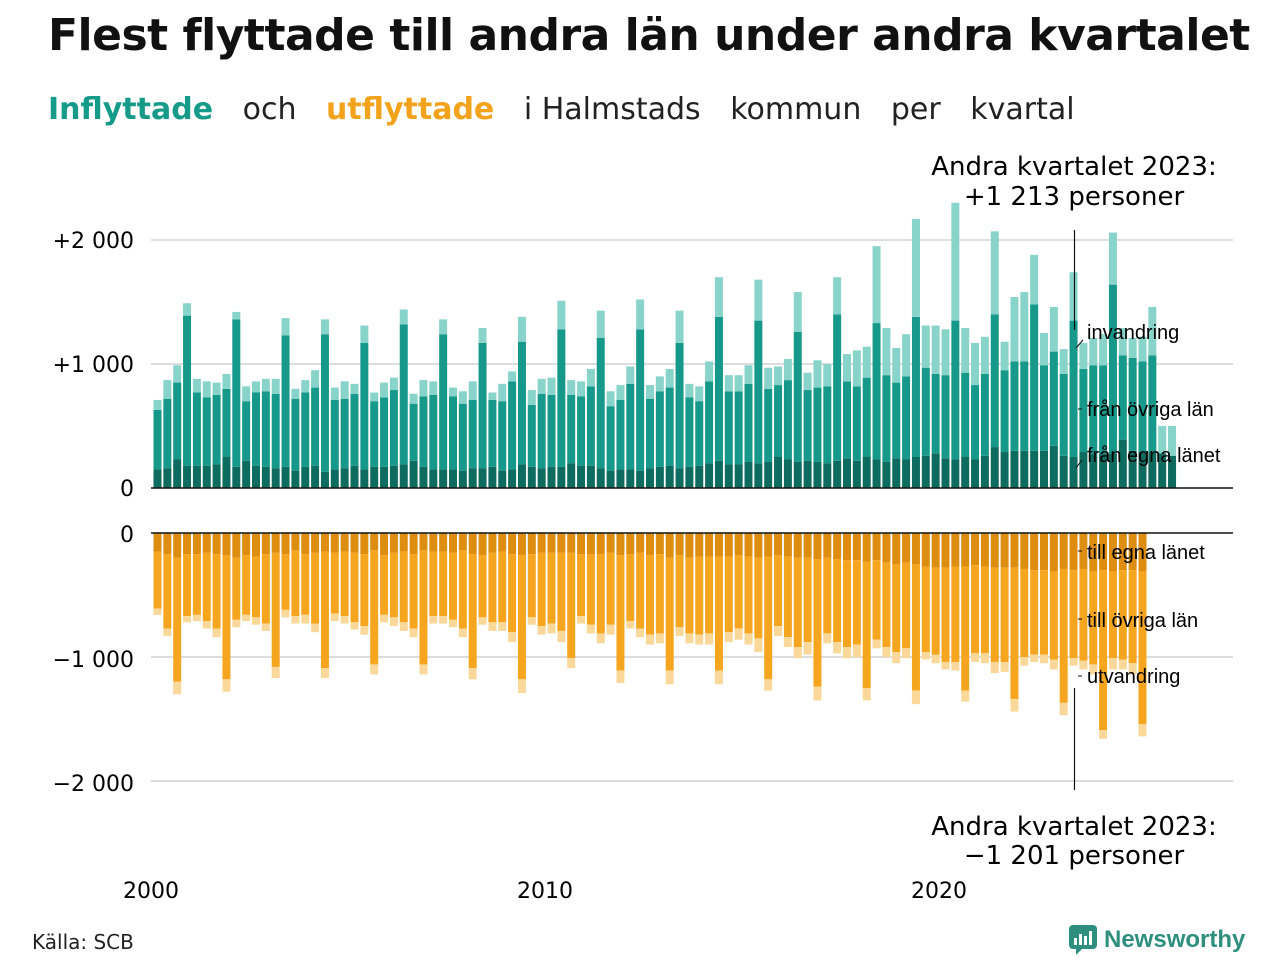 The image size is (1280, 960). What do you see at coordinates (127, 535) in the screenshot?
I see `y-tick-label: 0` at bounding box center [127, 535].